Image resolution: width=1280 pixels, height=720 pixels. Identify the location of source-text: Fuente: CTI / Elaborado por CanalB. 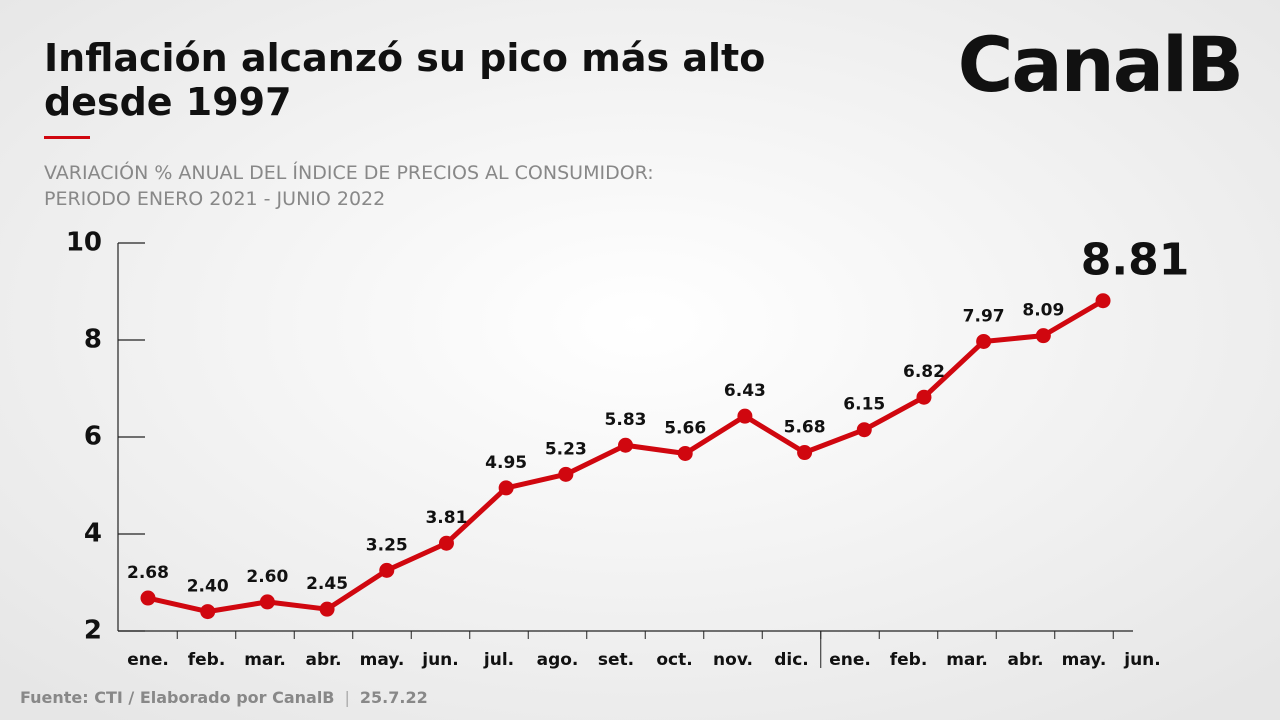
(177, 697).